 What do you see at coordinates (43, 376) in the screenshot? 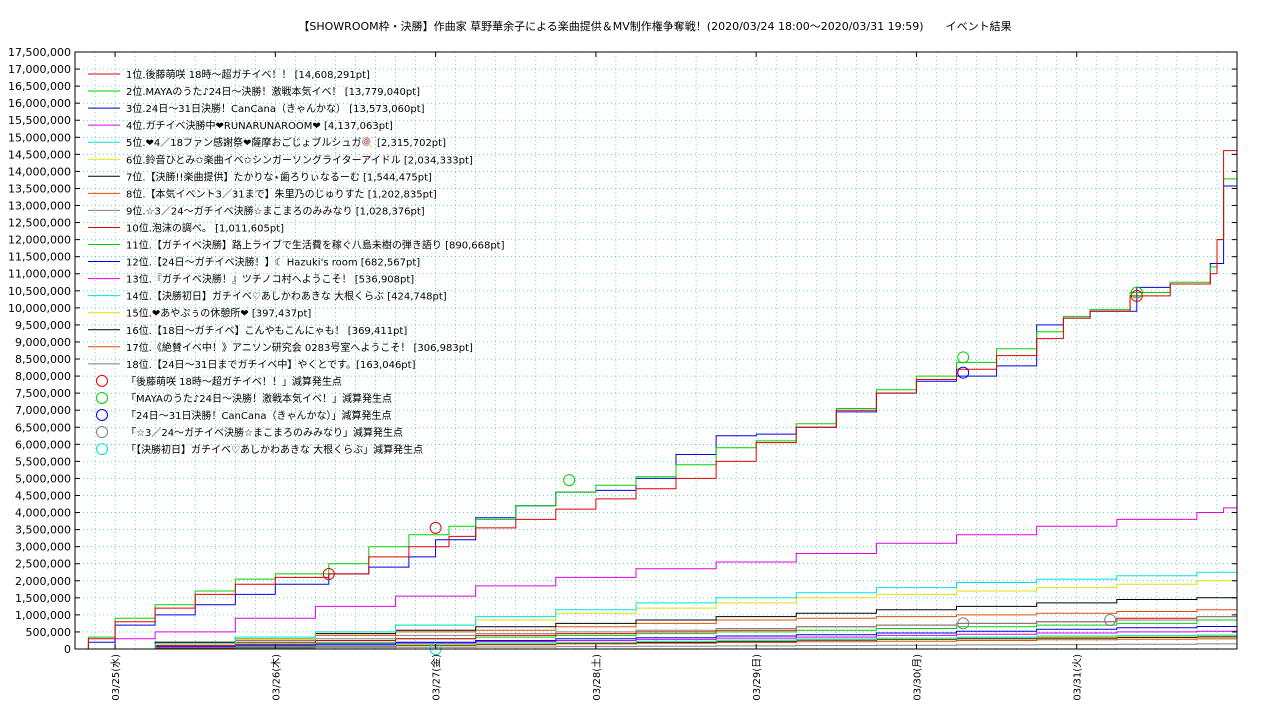
I see `y-tick-label: 8,000,000` at bounding box center [43, 376].